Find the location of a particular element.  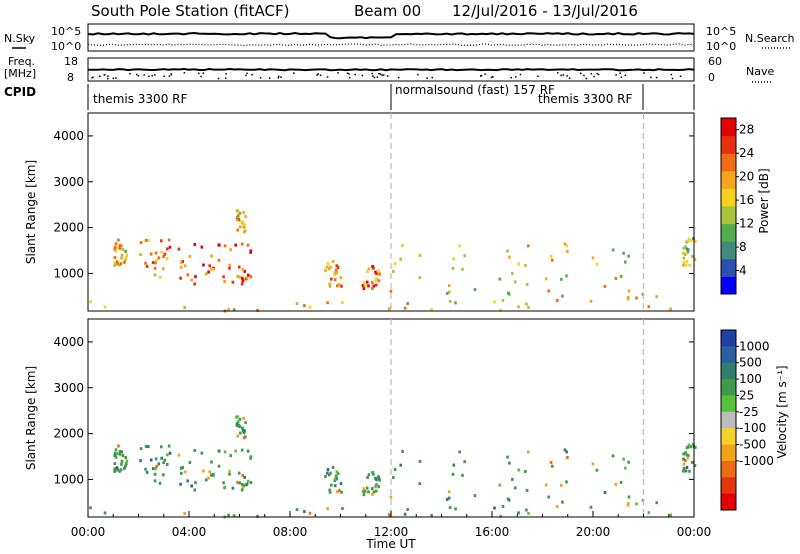

power-colorbar-tick: 12 is located at coordinates (746, 224).